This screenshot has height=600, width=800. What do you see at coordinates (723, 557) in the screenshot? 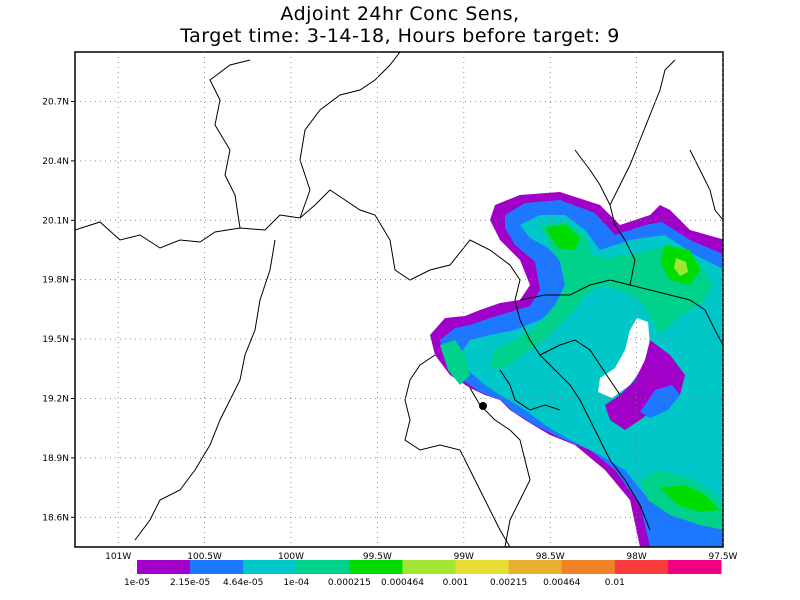
I see `lon-tick-label: 97.5W` at bounding box center [723, 557].